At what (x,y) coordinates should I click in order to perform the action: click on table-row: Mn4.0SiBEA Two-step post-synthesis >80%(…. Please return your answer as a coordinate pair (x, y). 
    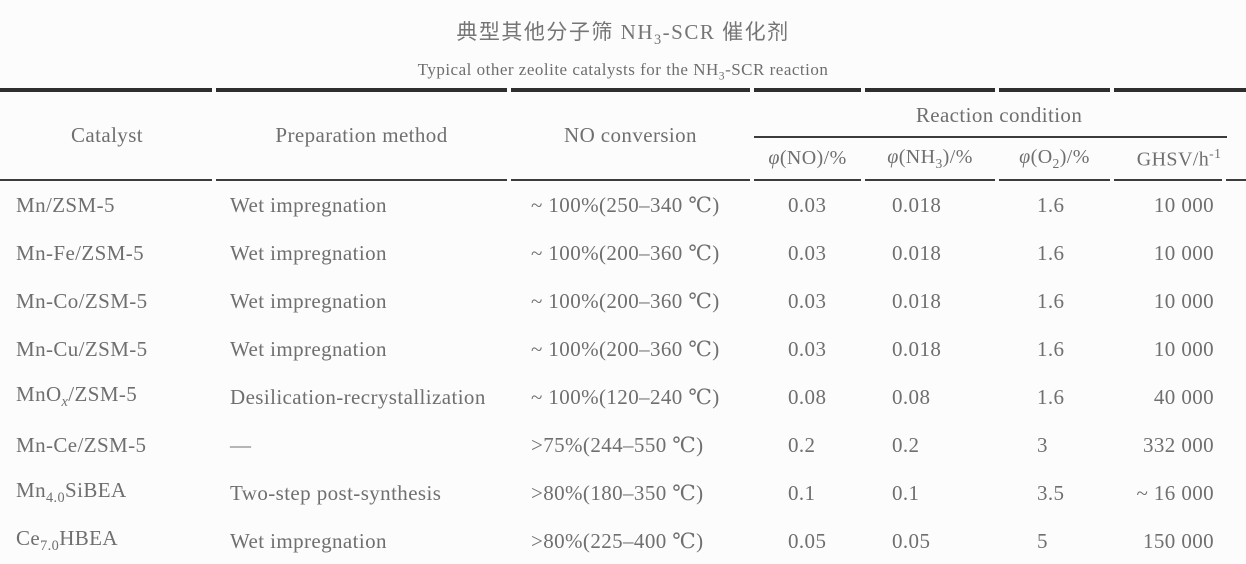
    Looking at the image, I should click on (623, 493).